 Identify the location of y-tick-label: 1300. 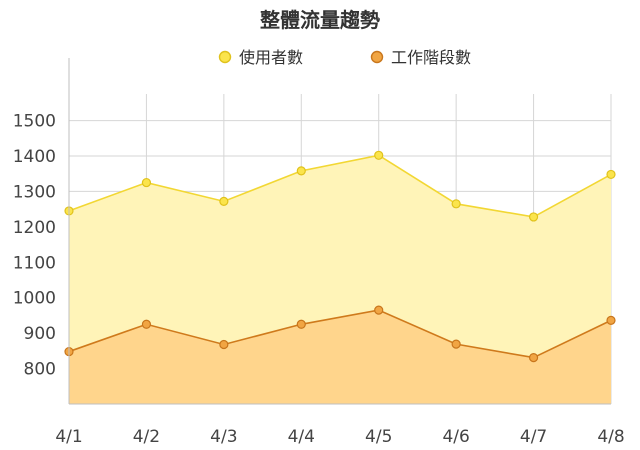
(34, 192).